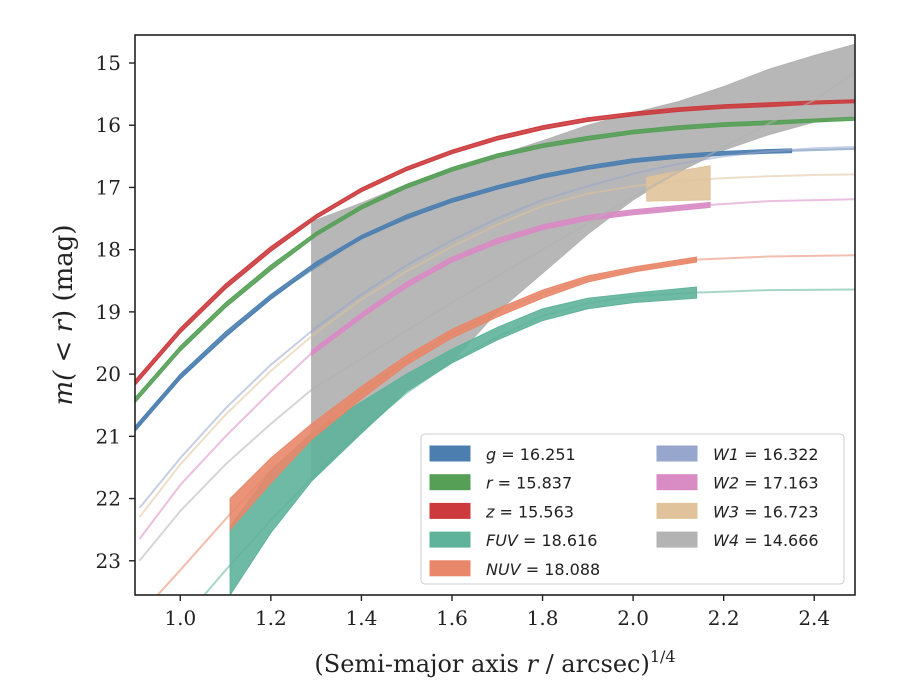 The height and width of the screenshot is (700, 900). What do you see at coordinates (497, 612) in the screenshot?
I see `x-axis: 1.0 1.2 1.4 1.6 1.8 2.0 2.2 2.4` at bounding box center [497, 612].